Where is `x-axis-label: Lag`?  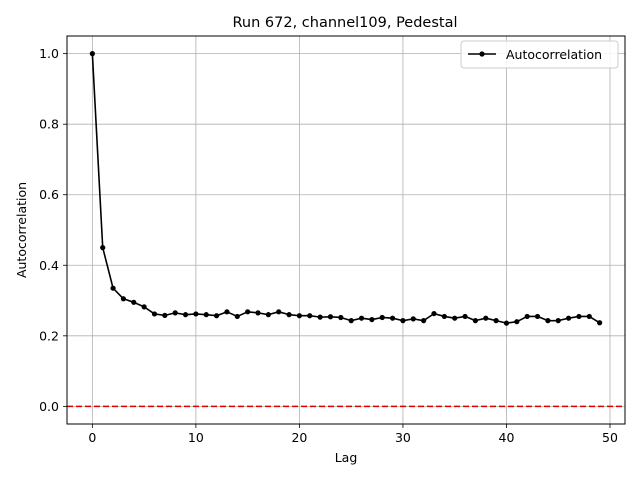 x-axis-label: Lag is located at coordinates (346, 457).